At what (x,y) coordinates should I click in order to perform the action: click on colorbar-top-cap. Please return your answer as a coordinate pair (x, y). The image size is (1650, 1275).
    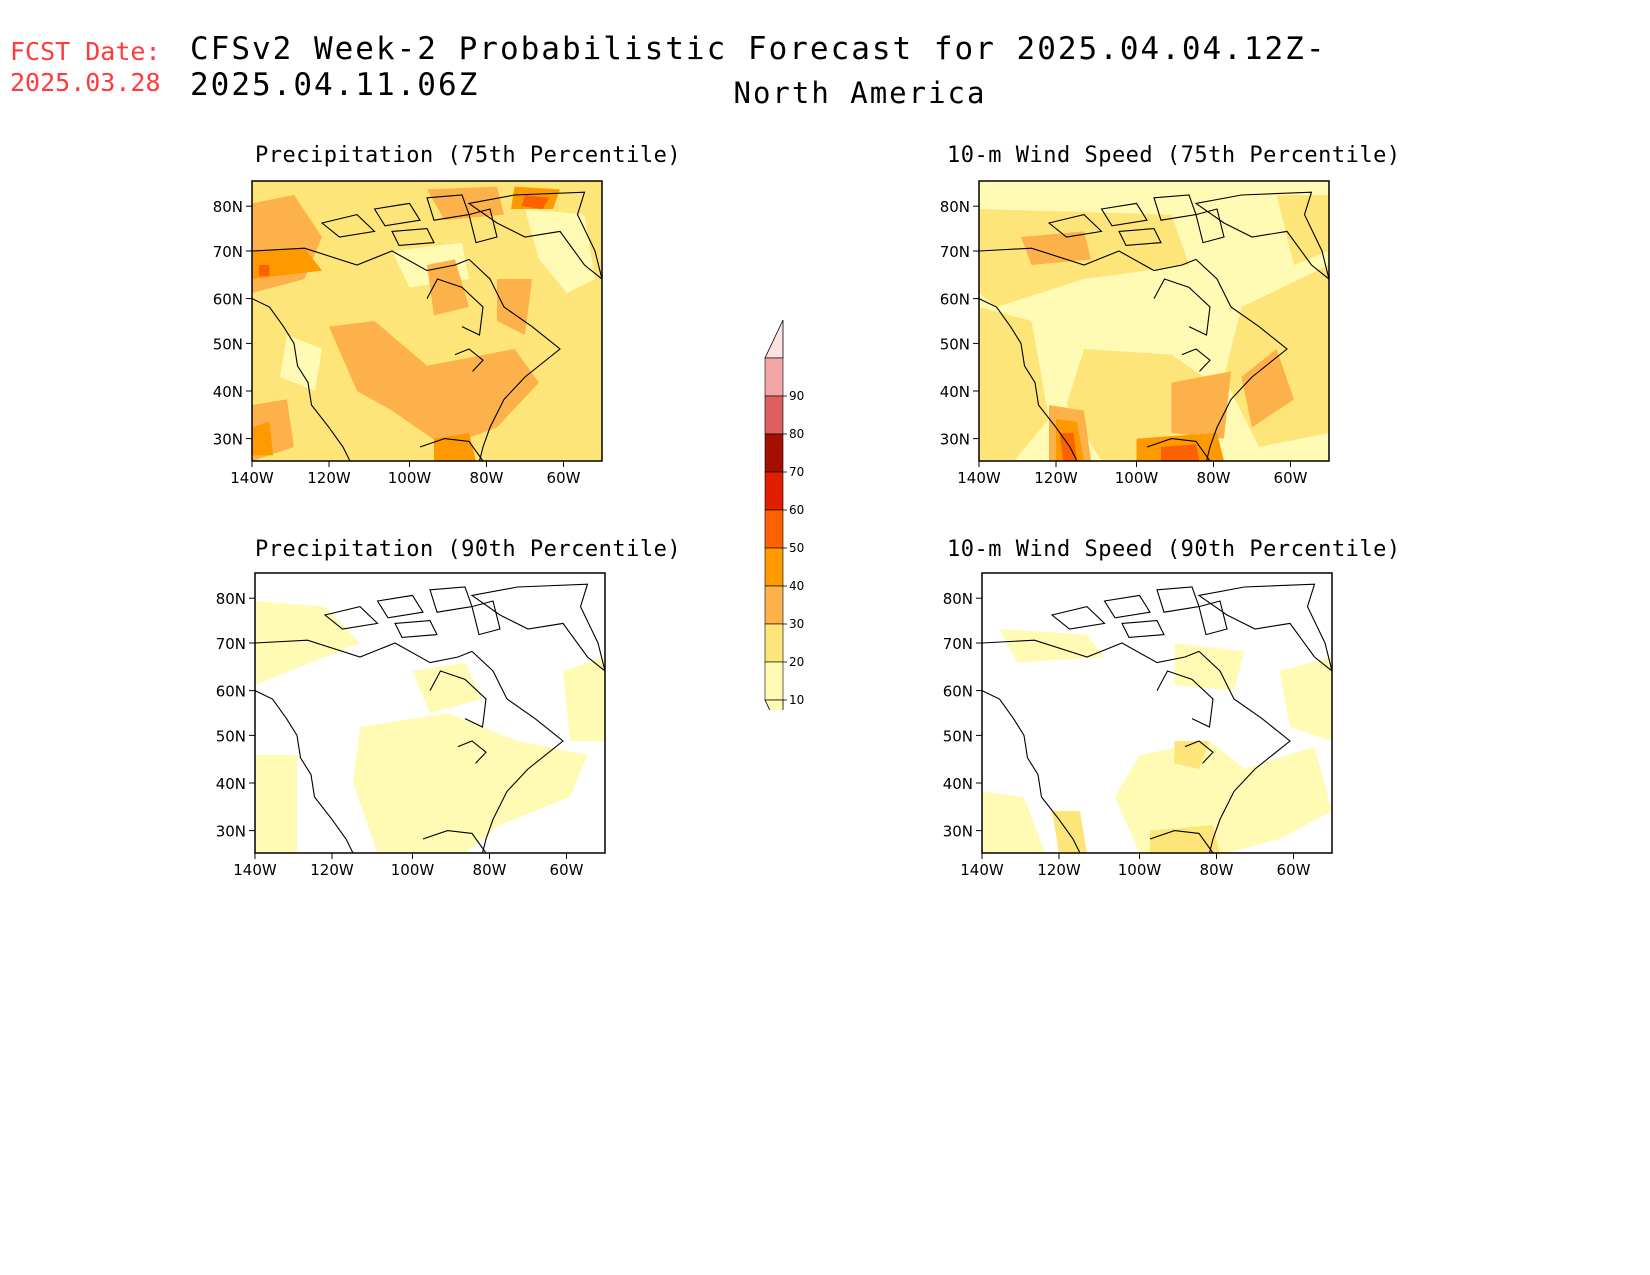
    Looking at the image, I should click on (774, 339).